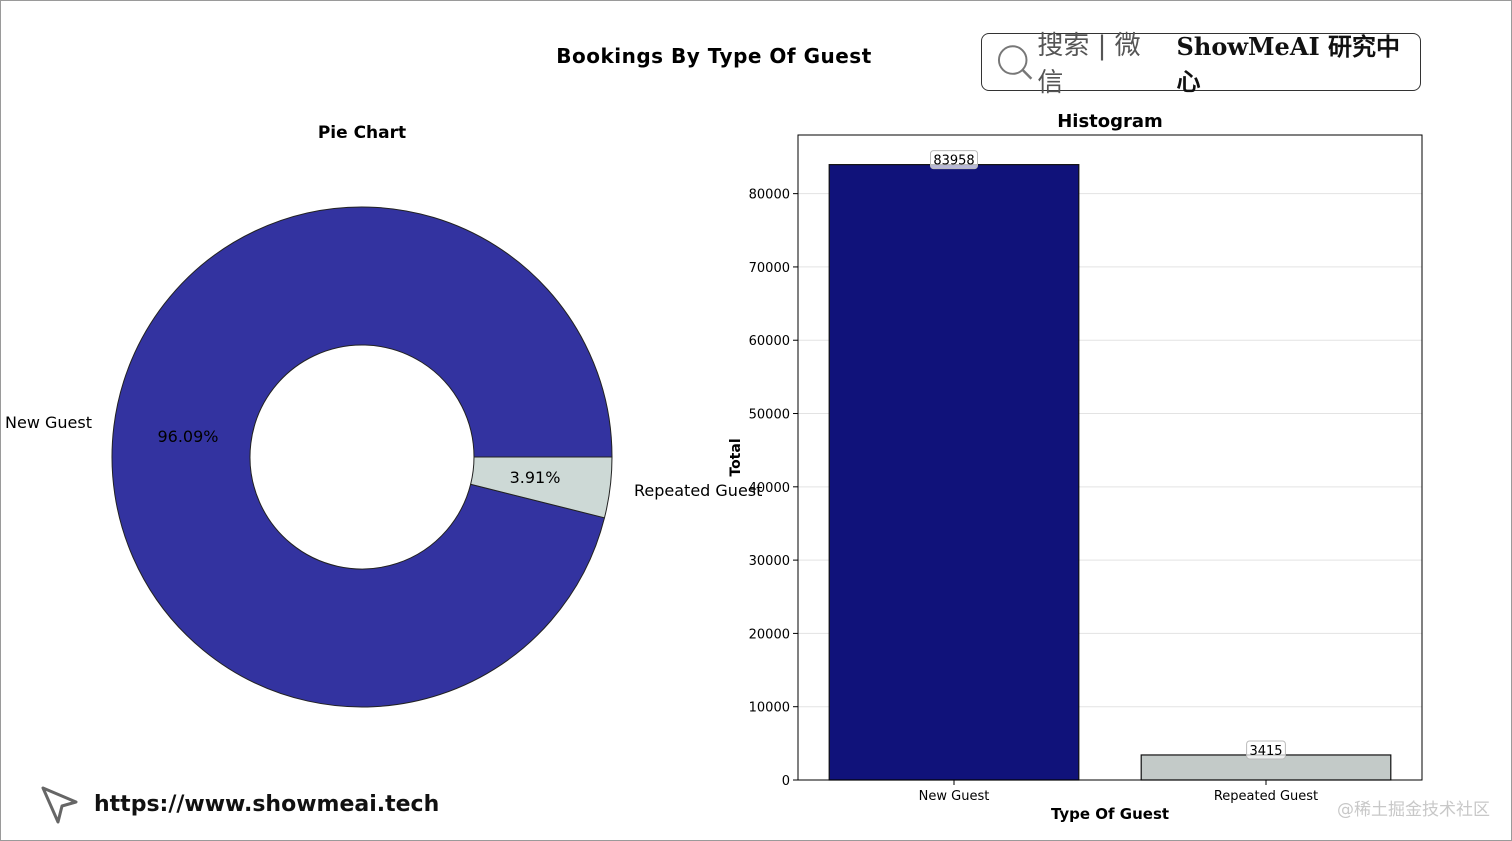 The height and width of the screenshot is (841, 1512). I want to click on pie-category-label: New Guest, so click(48, 422).